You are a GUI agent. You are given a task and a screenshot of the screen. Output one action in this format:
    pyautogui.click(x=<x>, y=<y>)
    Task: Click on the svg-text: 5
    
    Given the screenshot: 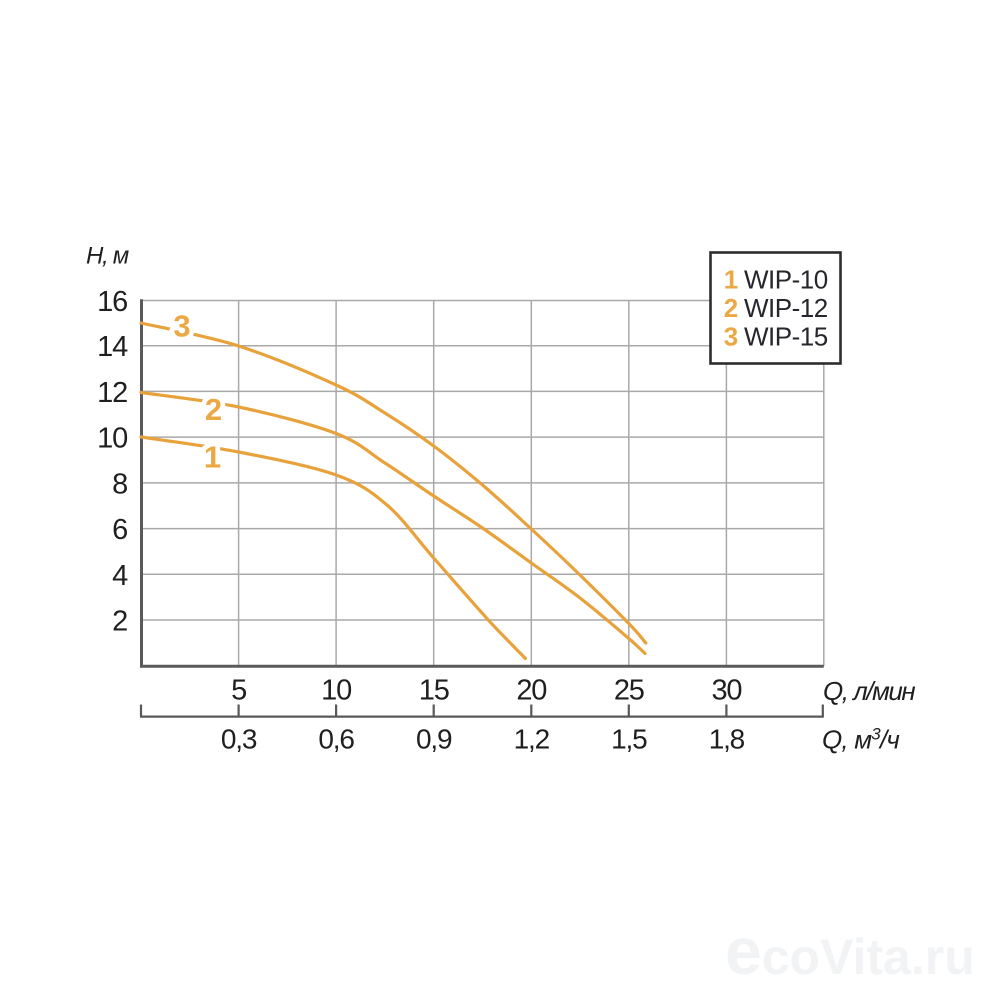 What is the action you would take?
    pyautogui.click(x=238, y=691)
    